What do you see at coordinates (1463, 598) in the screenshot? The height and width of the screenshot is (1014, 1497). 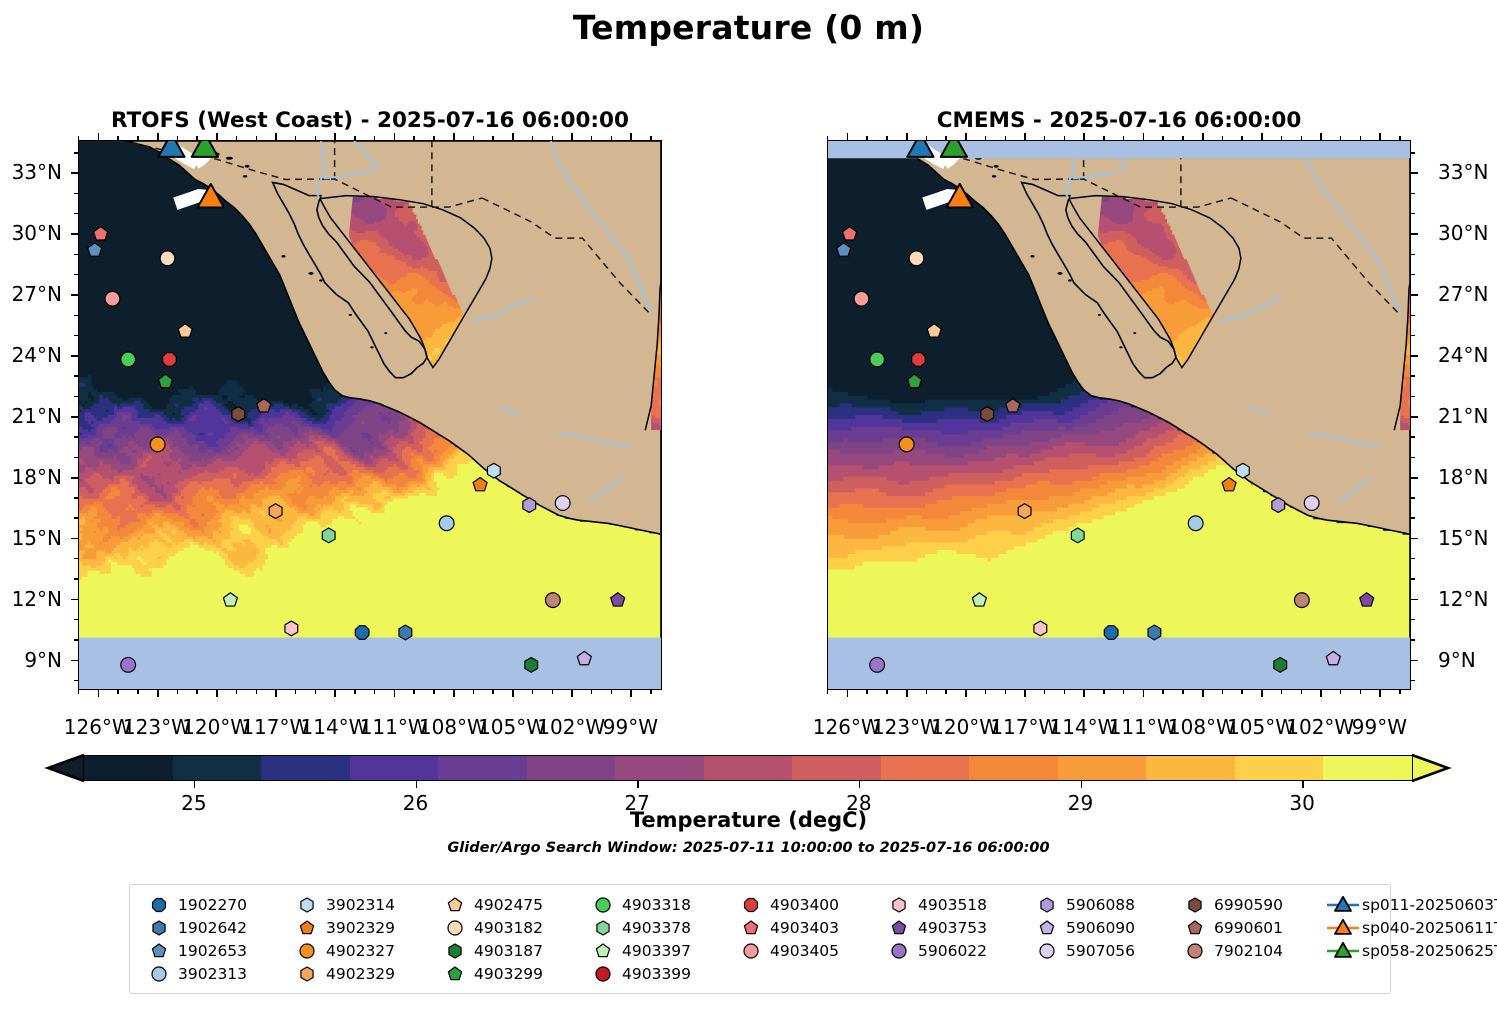 I see `lat-label: 12°N` at bounding box center [1463, 598].